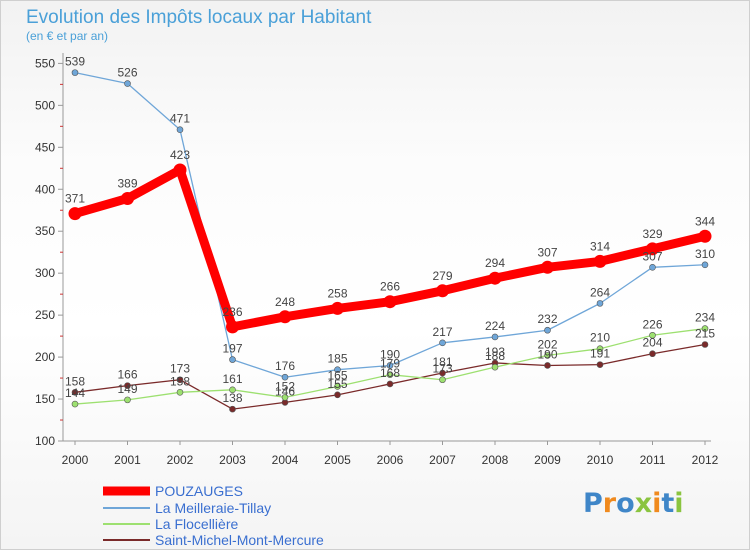 The width and height of the screenshot is (750, 550). I want to click on x-tick-label: 2012, so click(705, 460).